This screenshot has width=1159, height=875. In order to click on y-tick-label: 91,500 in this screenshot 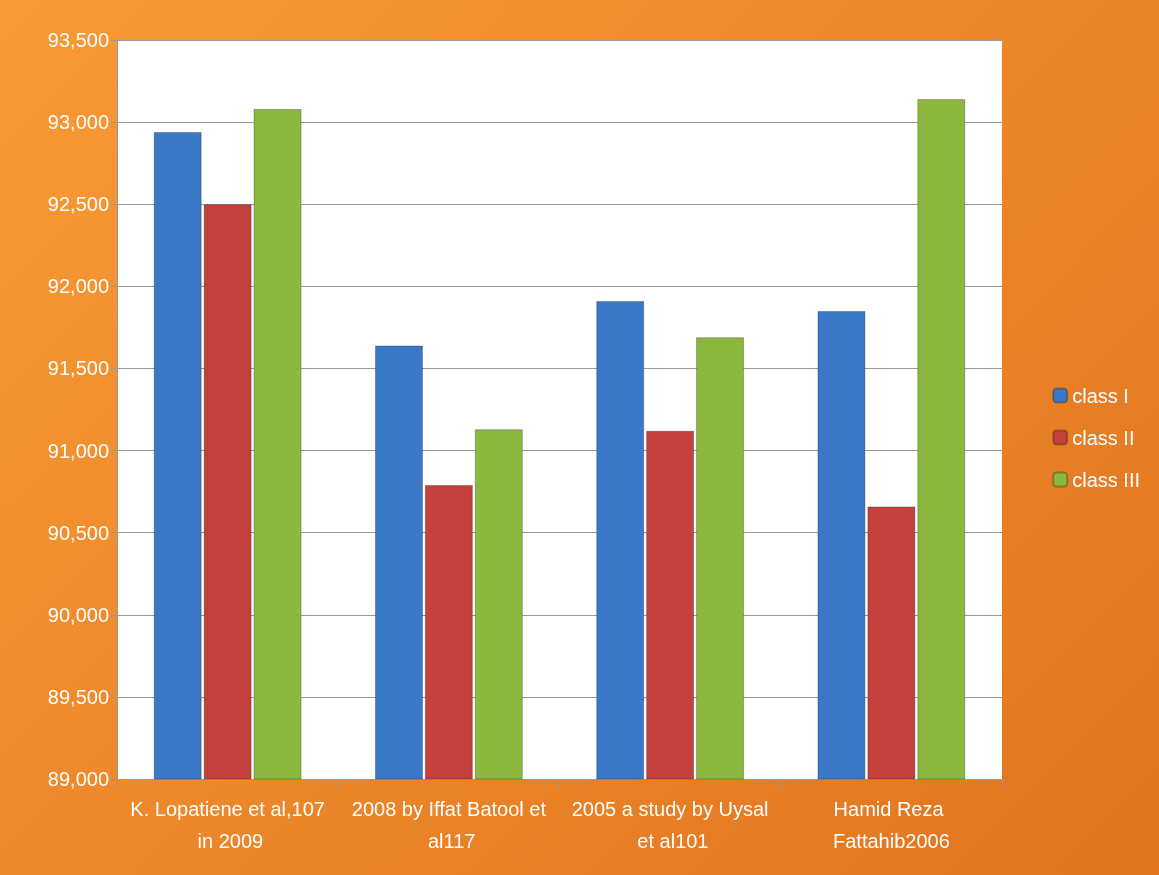, I will do `click(78, 368)`.